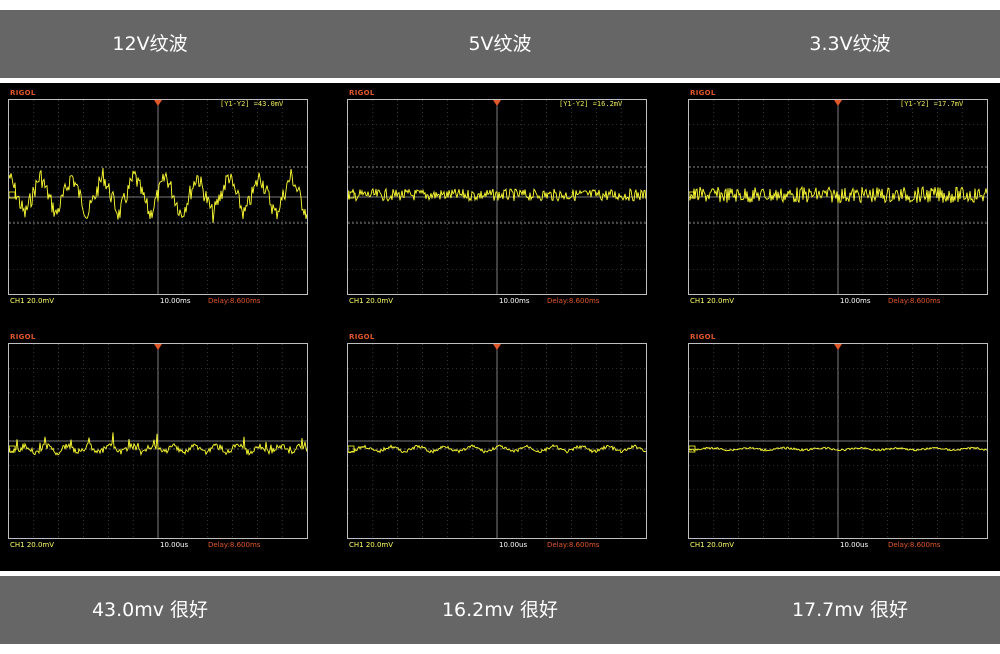 The width and height of the screenshot is (1000, 654). I want to click on measurement-readout: [Y1-Y2] =17.7mV, so click(932, 104).